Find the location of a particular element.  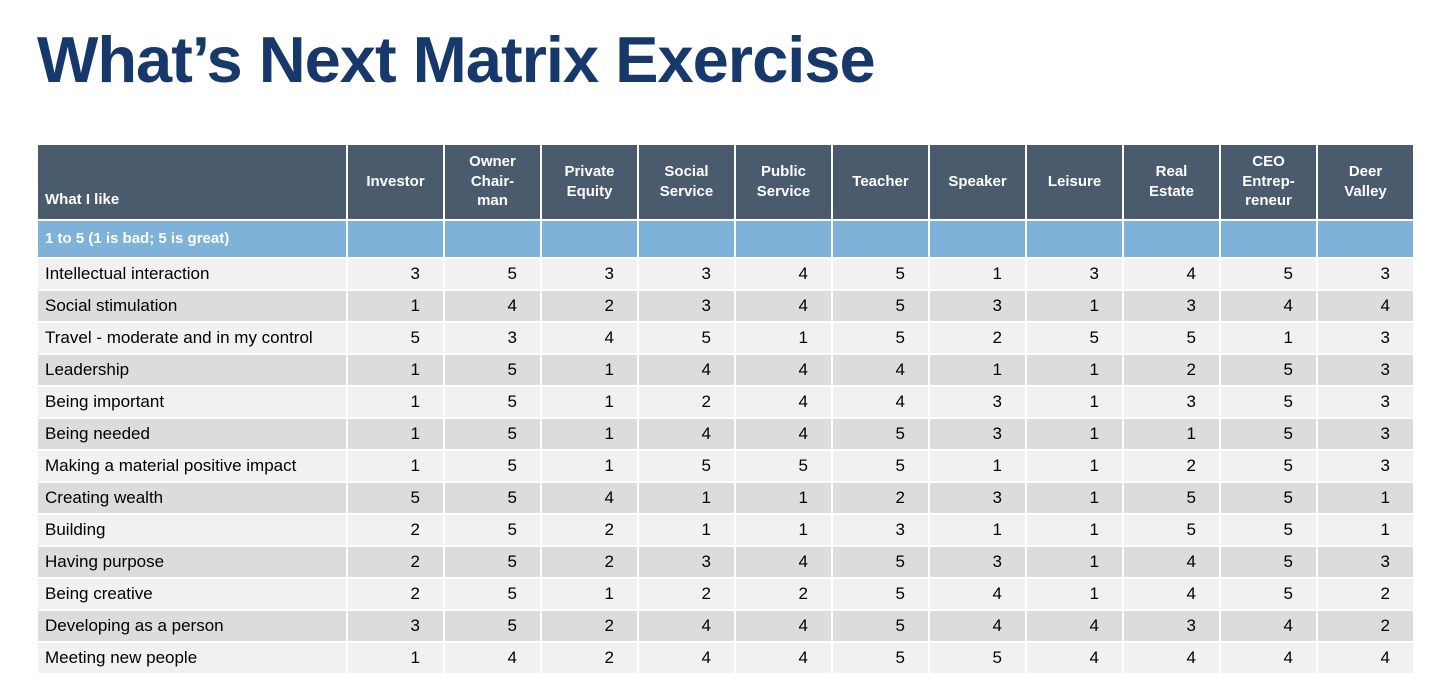

column-header-real-estate: Real Estate is located at coordinates (1171, 181).